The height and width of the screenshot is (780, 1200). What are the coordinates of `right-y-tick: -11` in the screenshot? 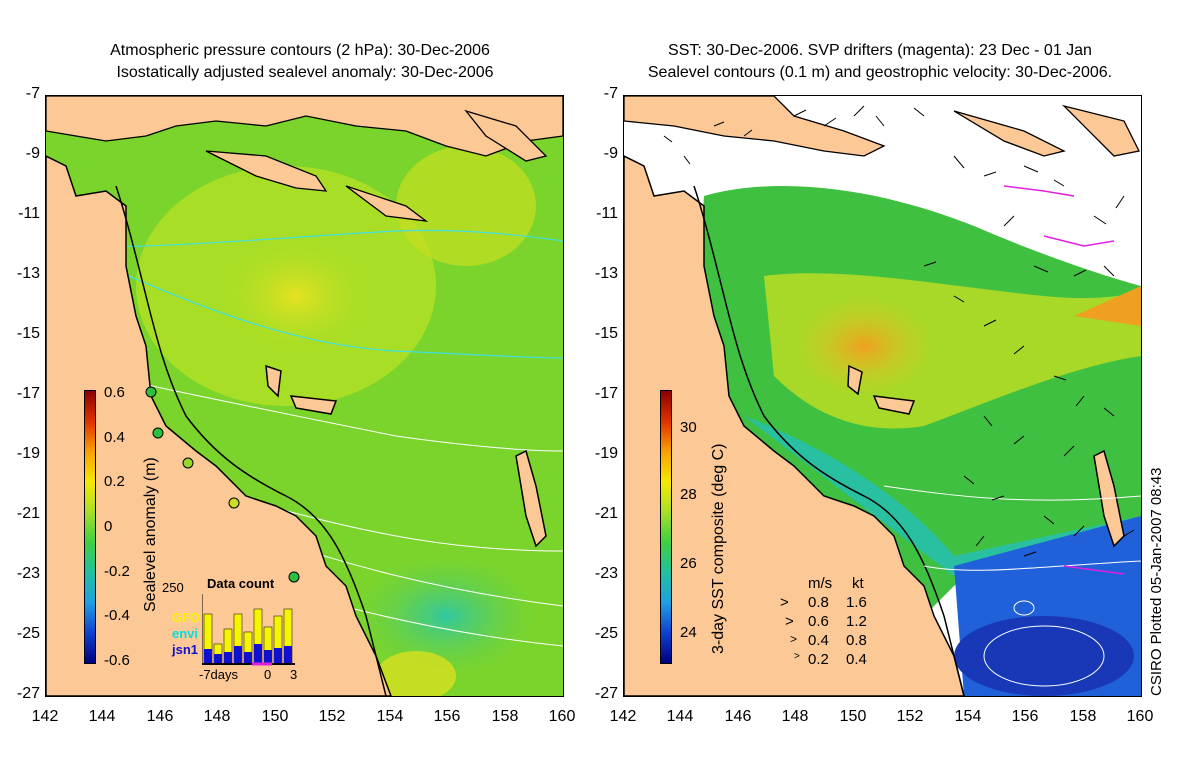 It's located at (607, 213).